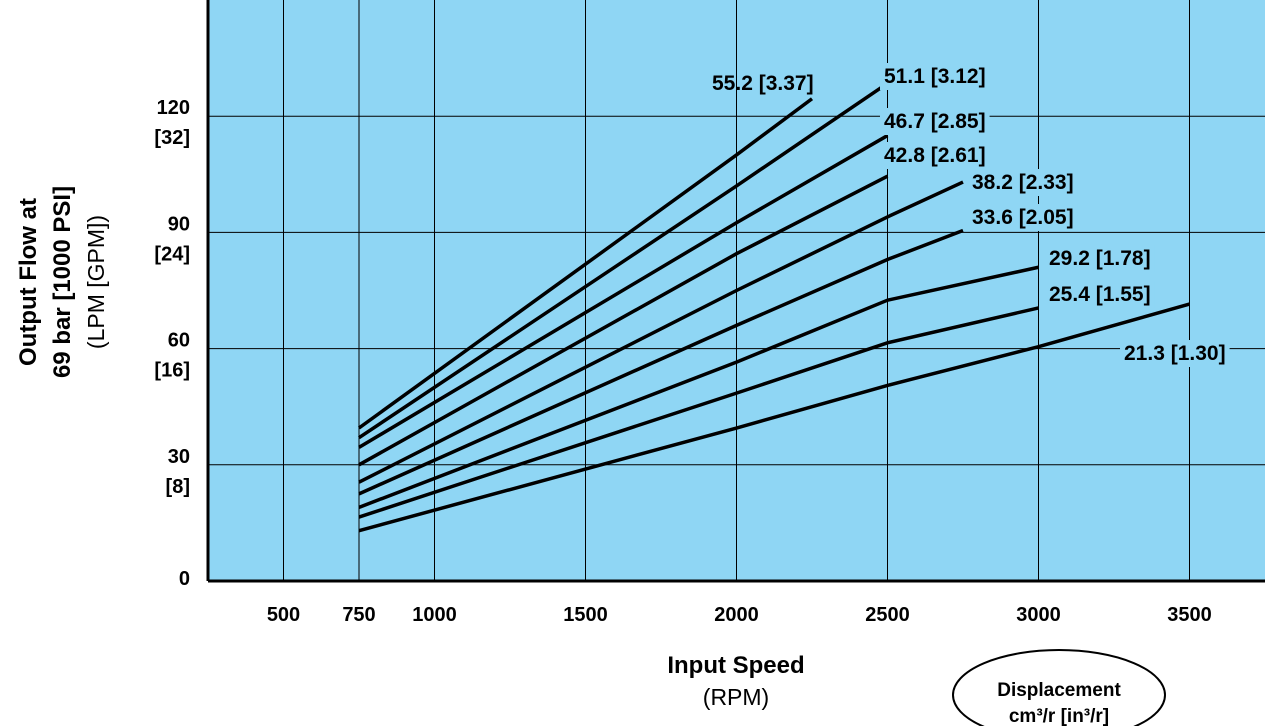 Image resolution: width=1265 pixels, height=726 pixels. What do you see at coordinates (184, 579) in the screenshot?
I see `y-tick-label: 0` at bounding box center [184, 579].